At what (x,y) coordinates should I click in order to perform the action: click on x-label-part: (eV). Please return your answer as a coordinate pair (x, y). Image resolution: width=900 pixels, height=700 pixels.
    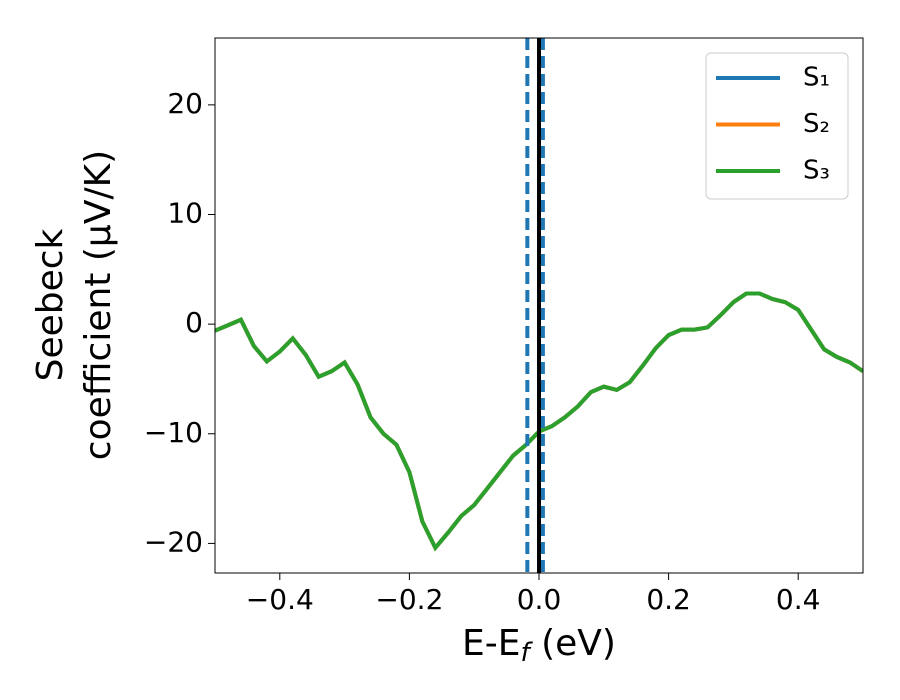
    Looking at the image, I should click on (573, 643).